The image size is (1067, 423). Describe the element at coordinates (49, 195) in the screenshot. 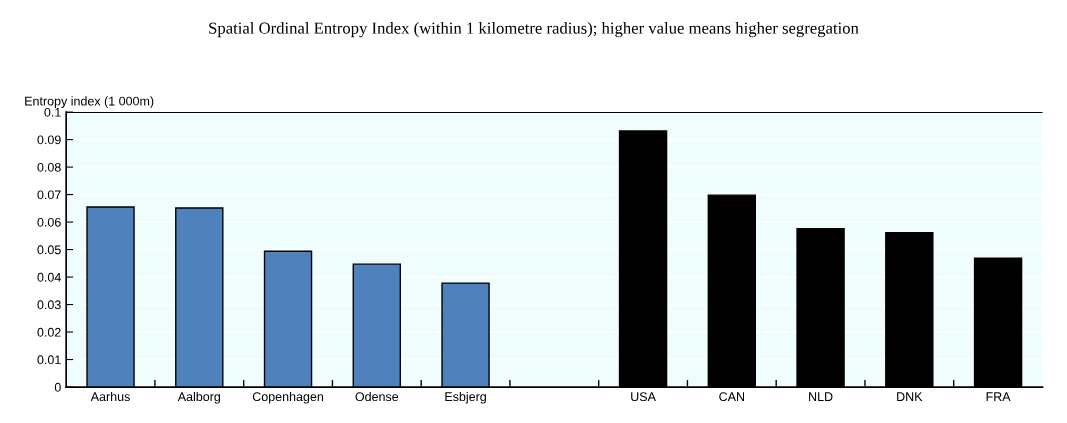

I see `y-tick-label: 0.07` at that location.